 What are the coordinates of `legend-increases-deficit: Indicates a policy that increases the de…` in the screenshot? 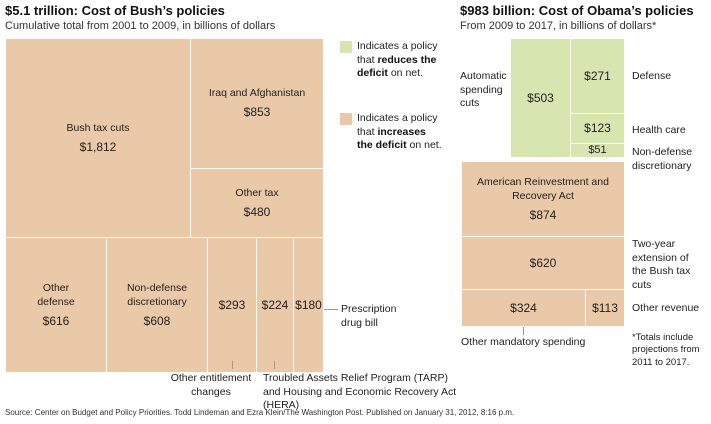 It's located at (399, 132).